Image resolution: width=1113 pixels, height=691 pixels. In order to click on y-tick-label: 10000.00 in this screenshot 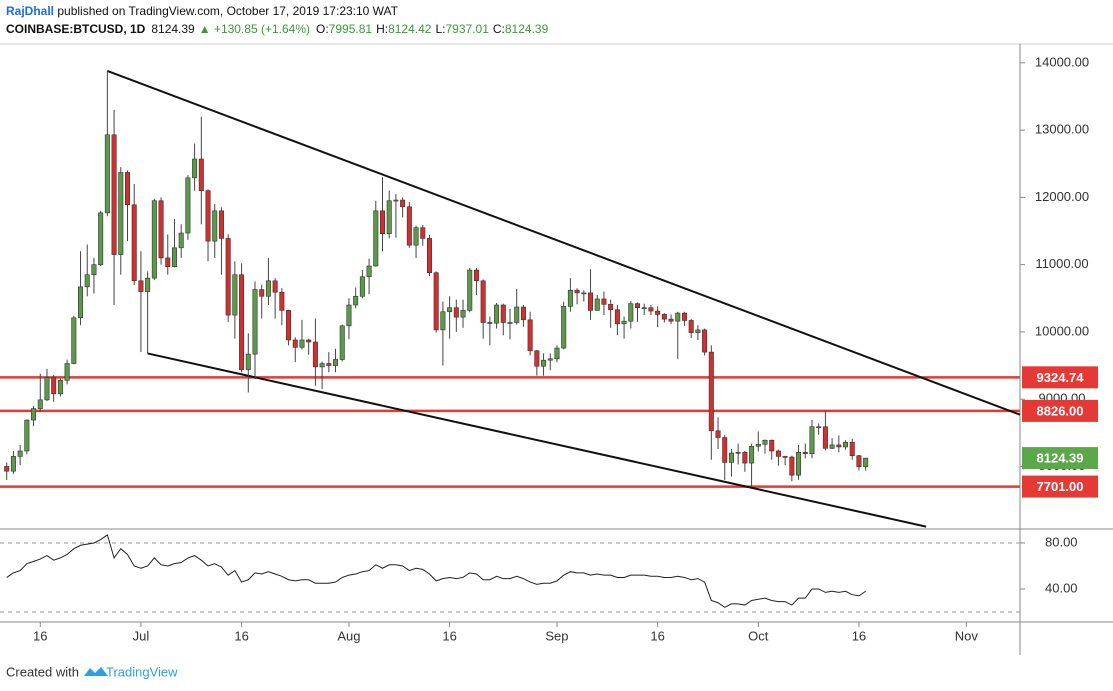, I will do `click(1062, 330)`.